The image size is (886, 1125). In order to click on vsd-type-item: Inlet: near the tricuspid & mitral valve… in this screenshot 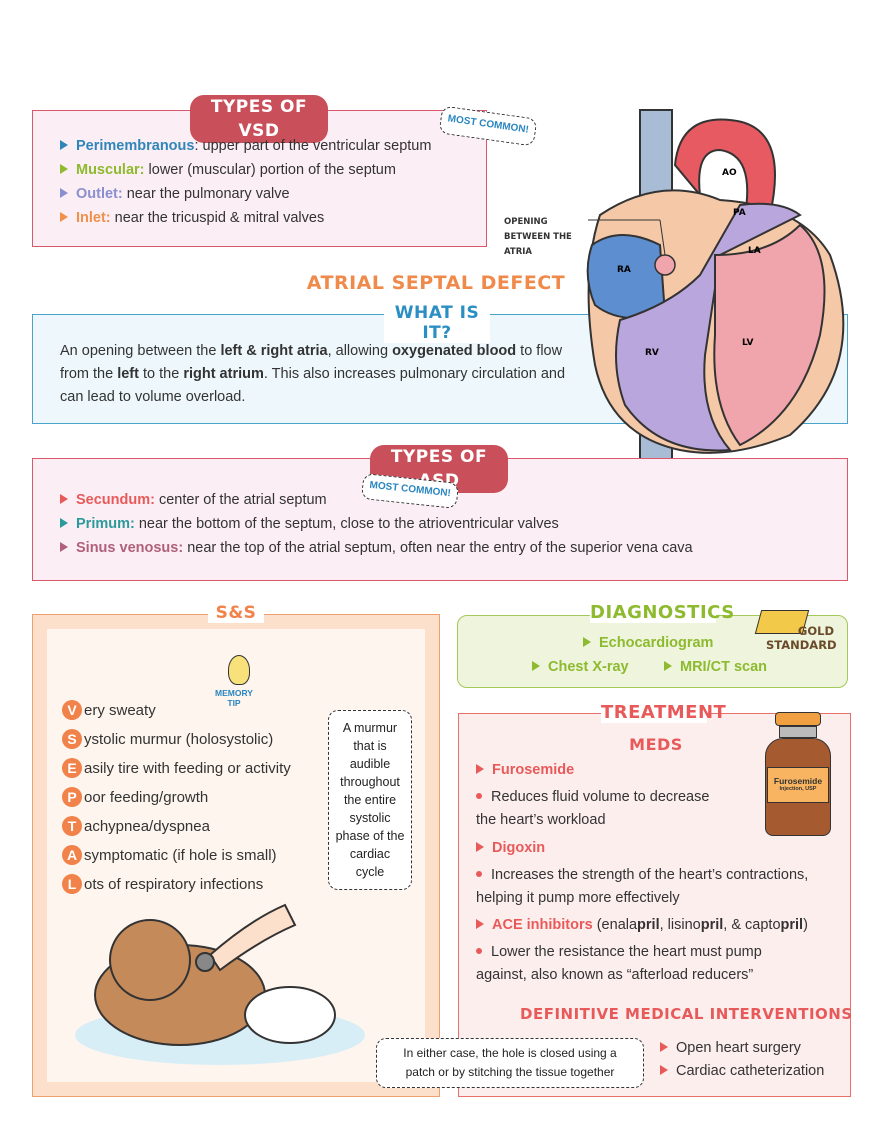, I will do `click(192, 218)`.